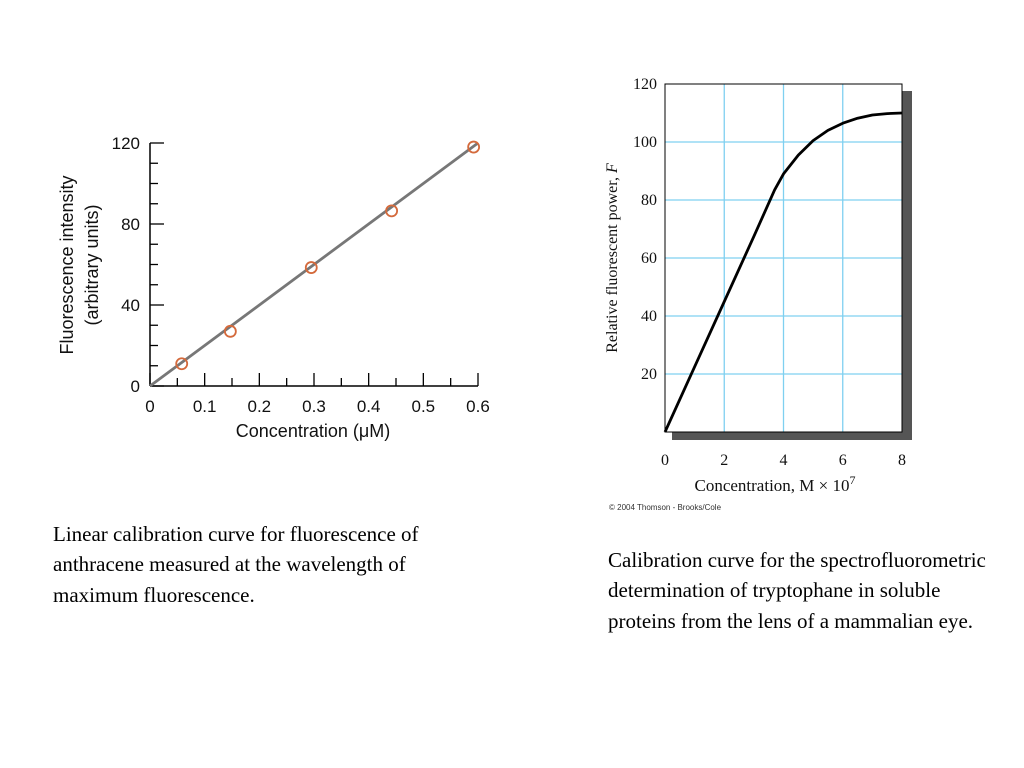 The width and height of the screenshot is (1024, 768). I want to click on left-fit-line, so click(314, 264).